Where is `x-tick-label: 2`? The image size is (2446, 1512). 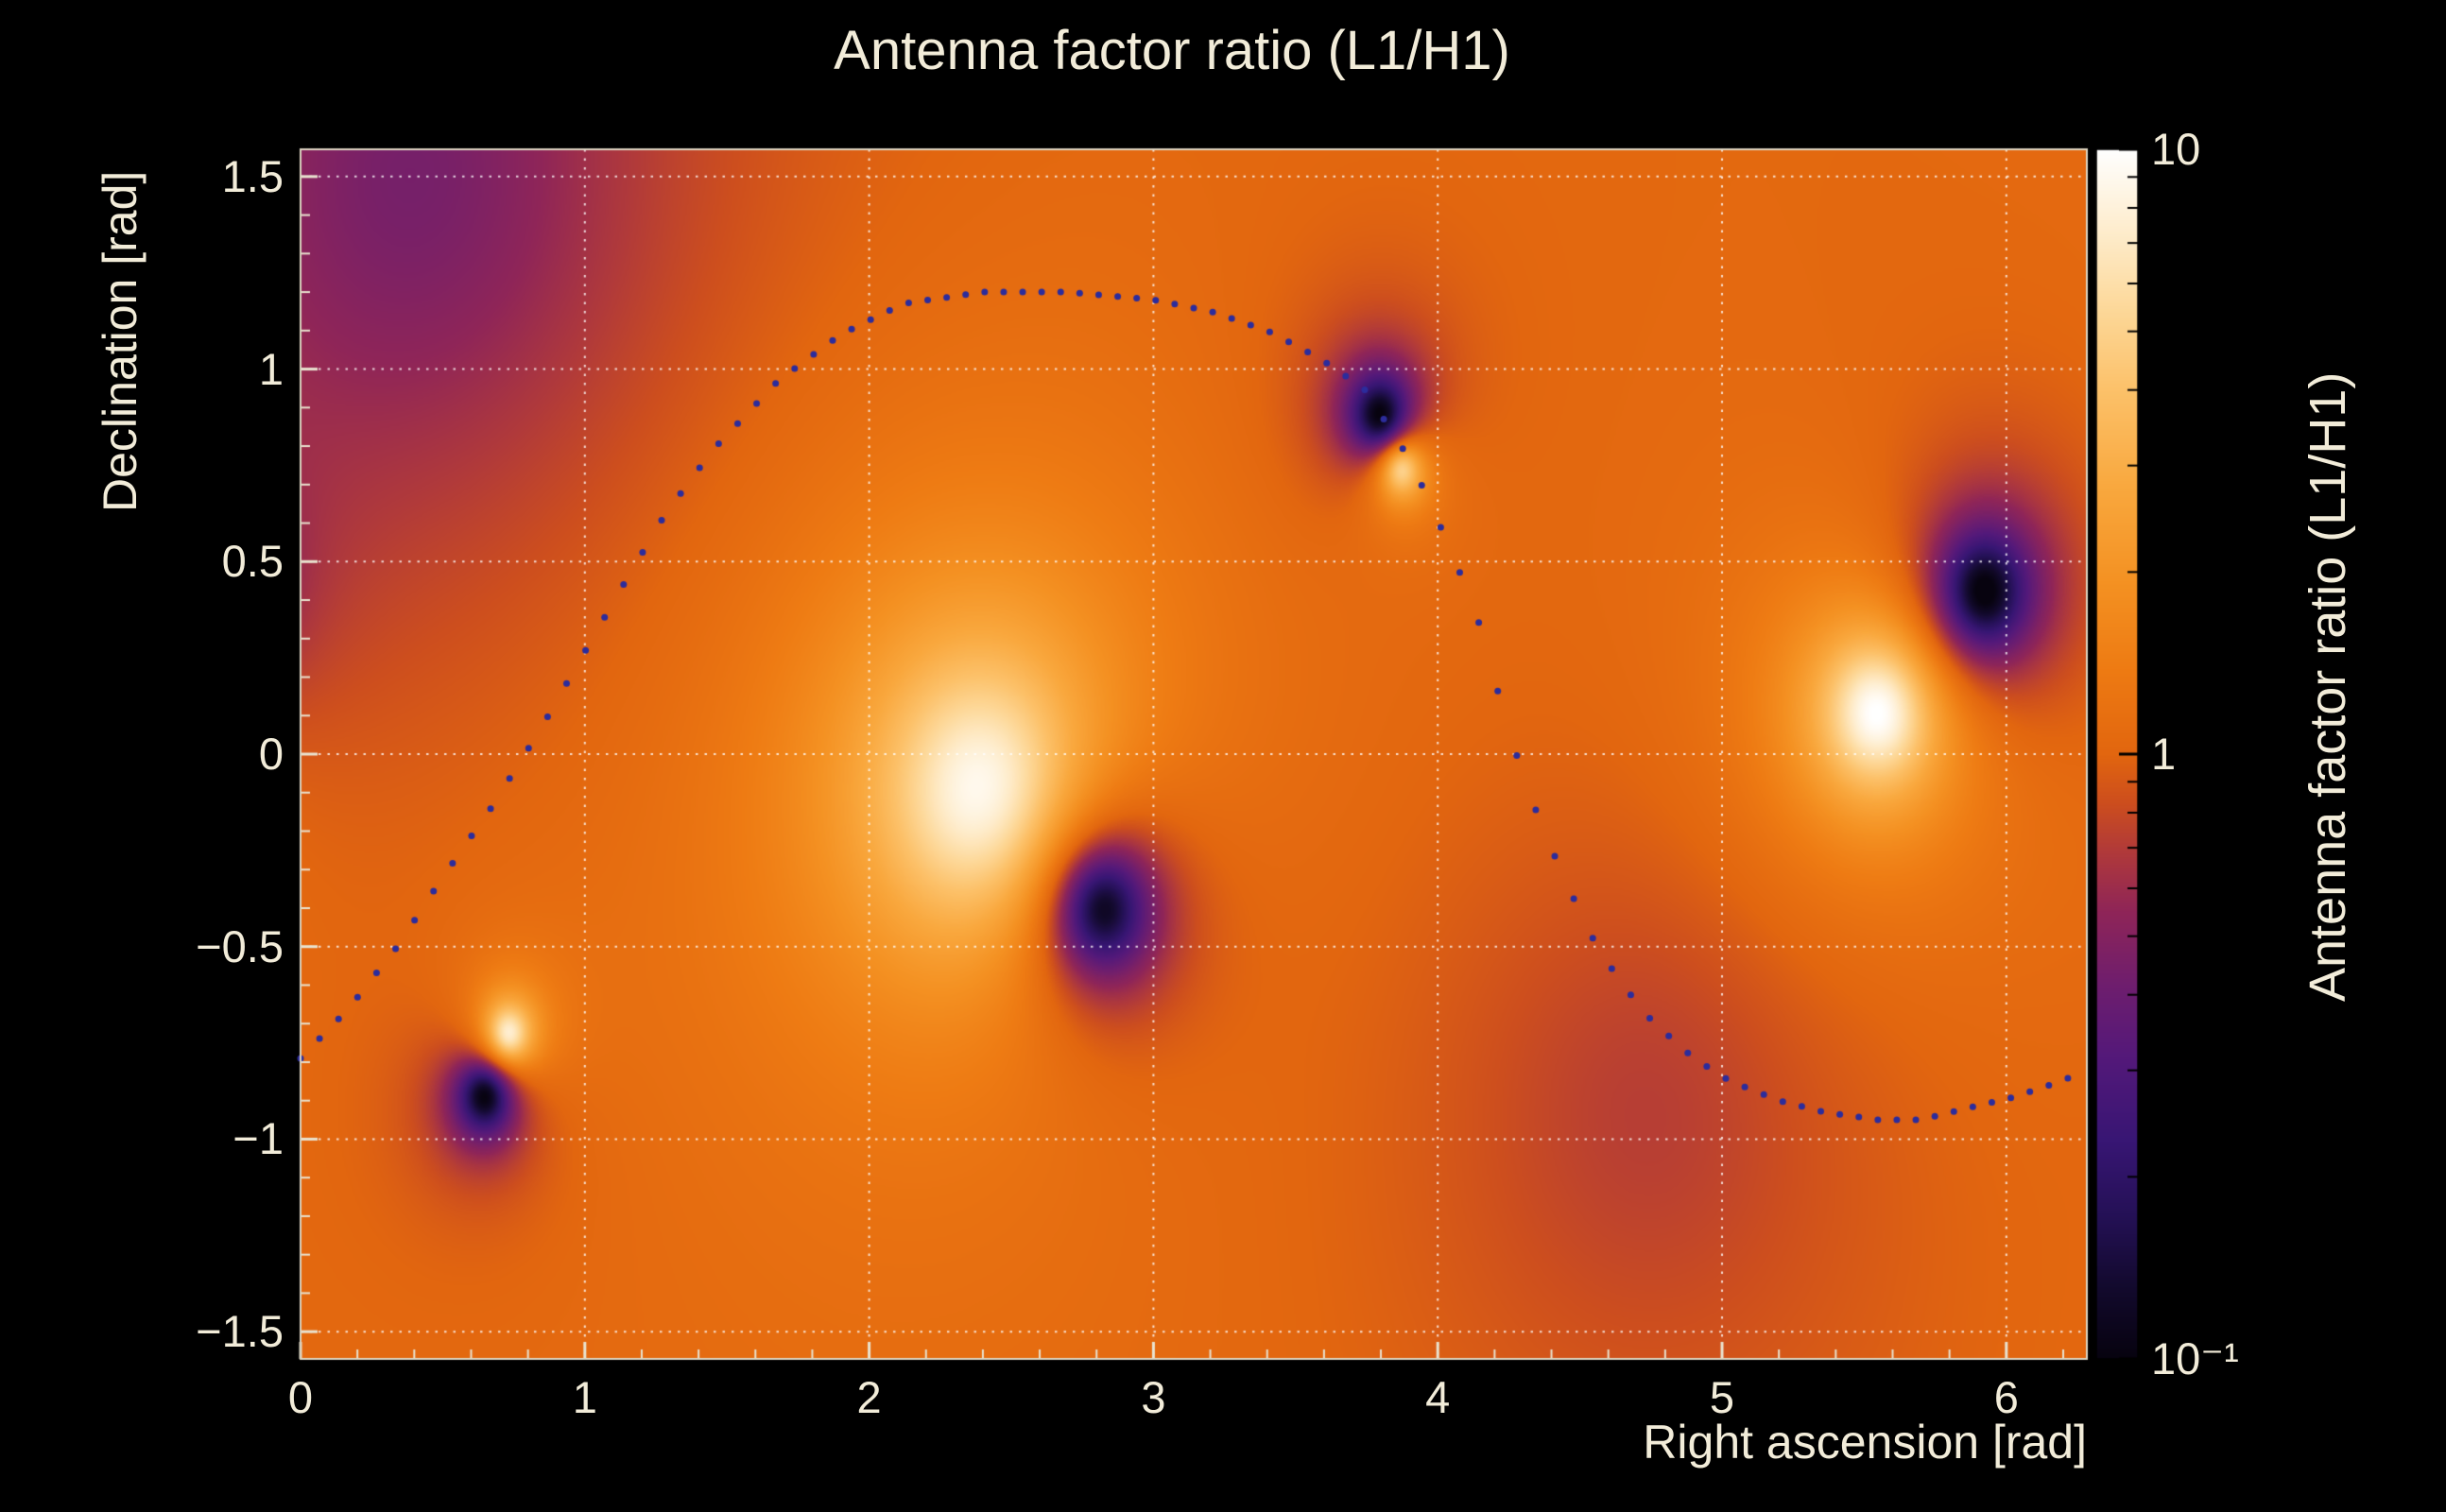
x-tick-label: 2 is located at coordinates (869, 1397).